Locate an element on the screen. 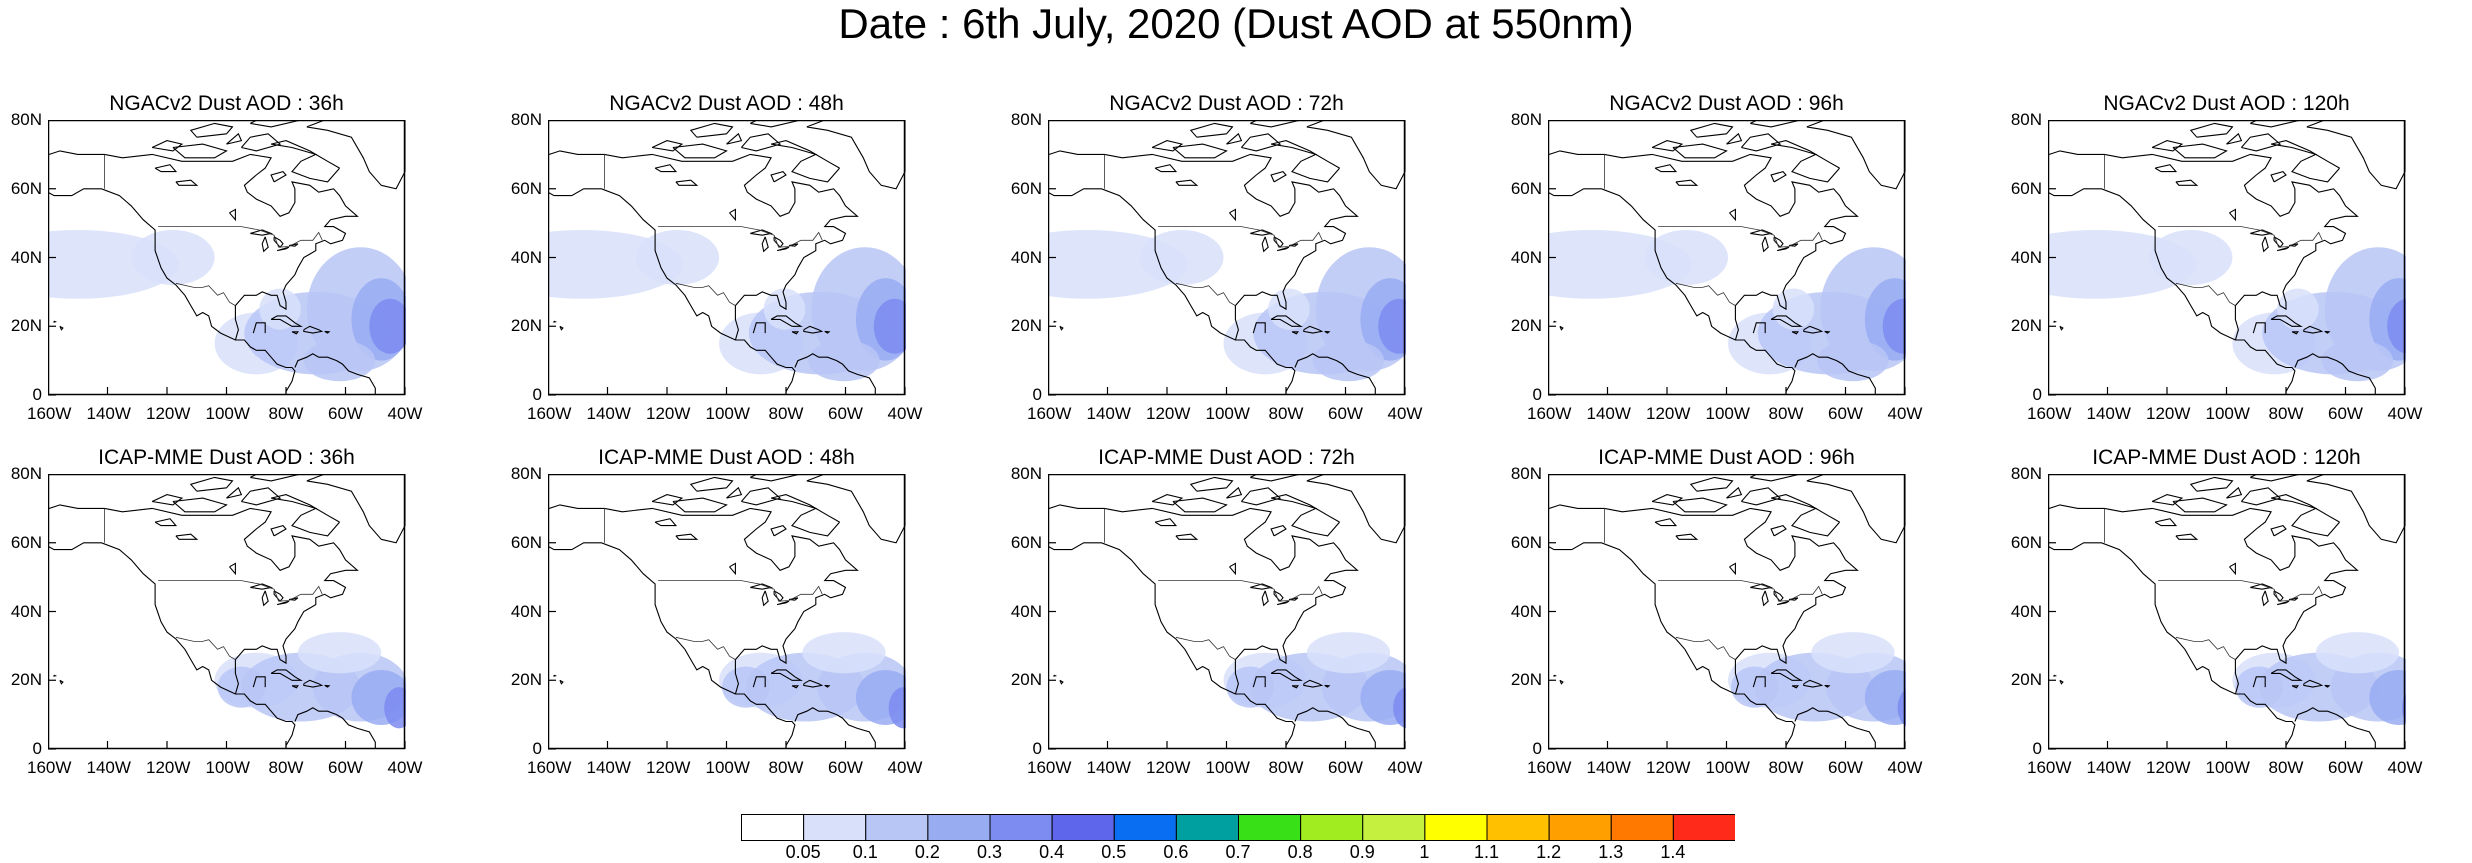  lon-tick-label: 160W is located at coordinates (1549, 413).